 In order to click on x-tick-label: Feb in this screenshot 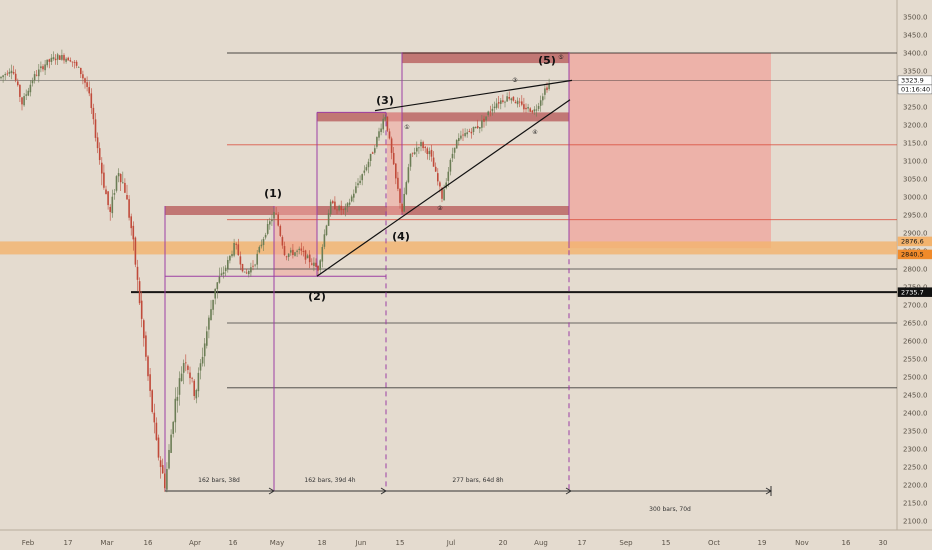, I will do `click(28, 543)`.